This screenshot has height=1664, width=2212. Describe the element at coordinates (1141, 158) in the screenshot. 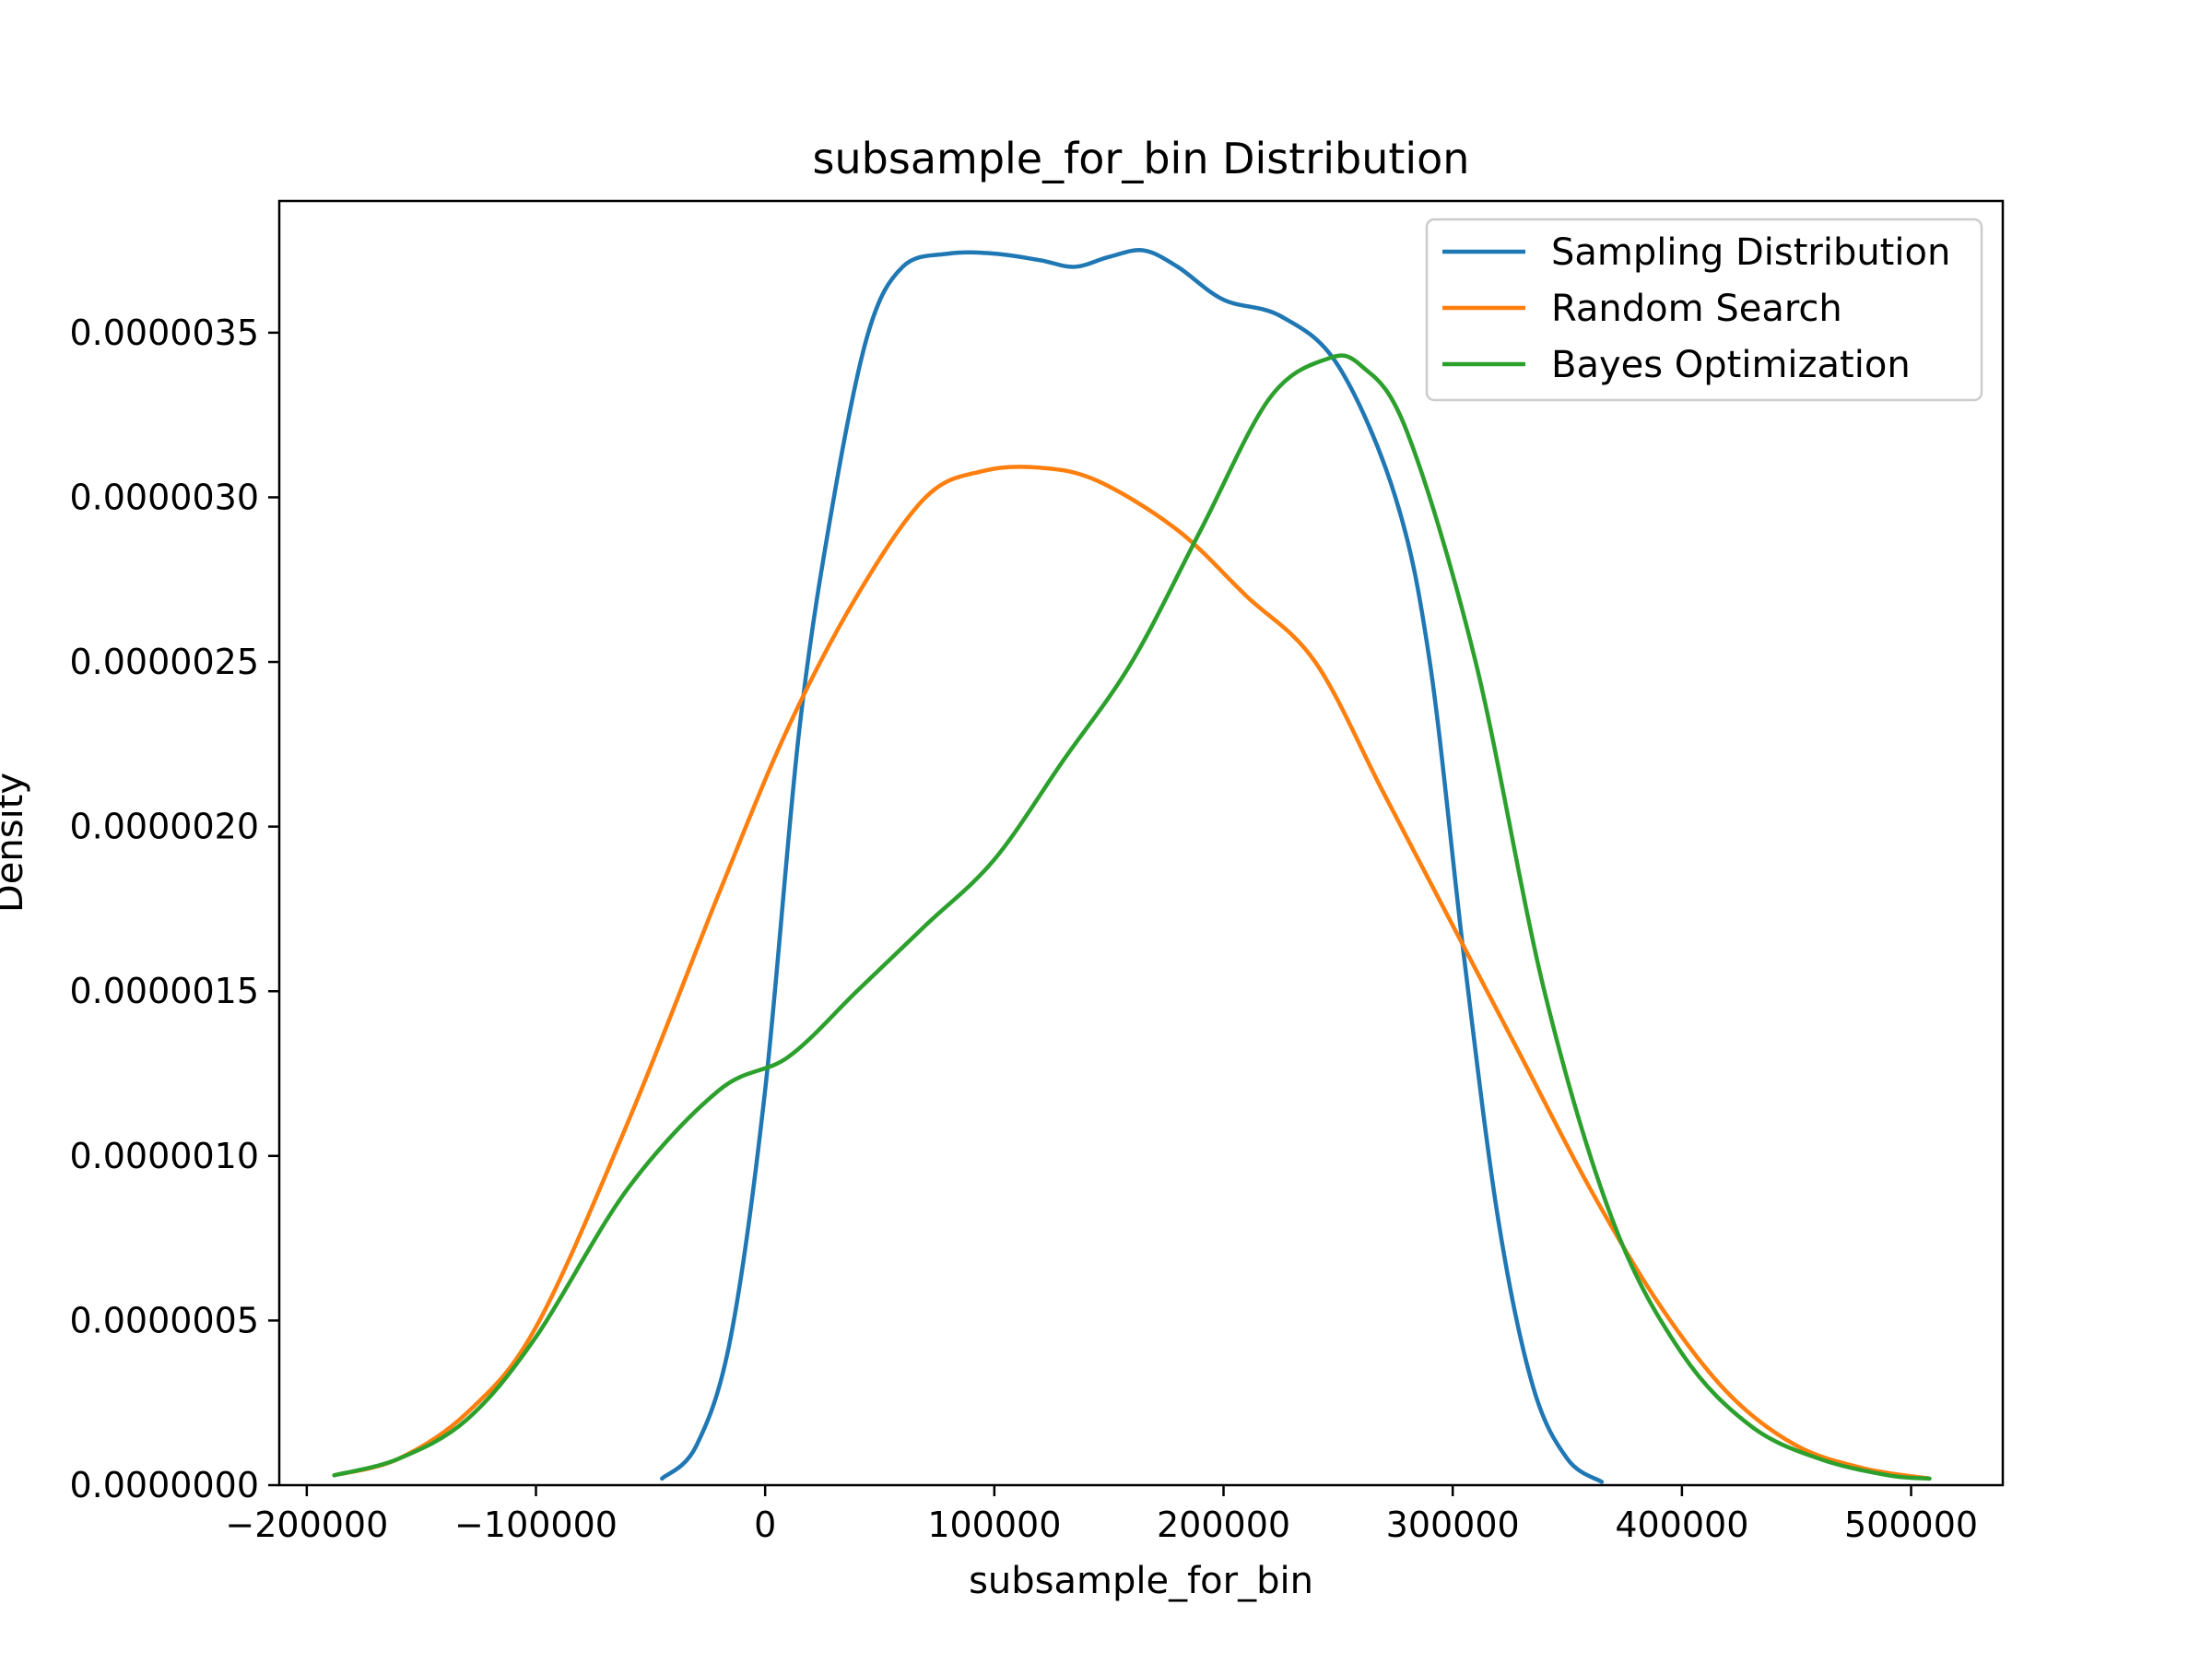

I see `chart-title: subsample_for_bin Distribution` at that location.